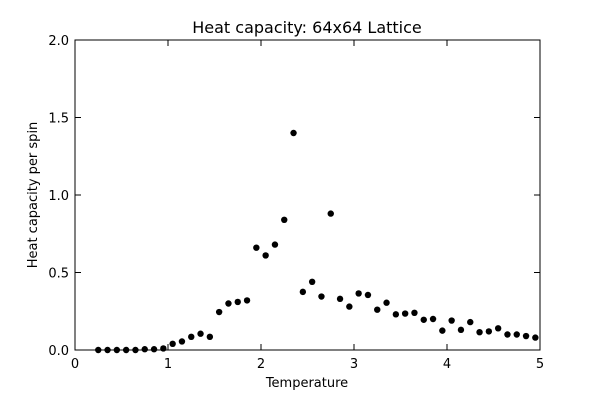 Image resolution: width=600 pixels, height=400 pixels. Describe the element at coordinates (33, 195) in the screenshot. I see `y-axis-label: Heat capacity per spin` at that location.